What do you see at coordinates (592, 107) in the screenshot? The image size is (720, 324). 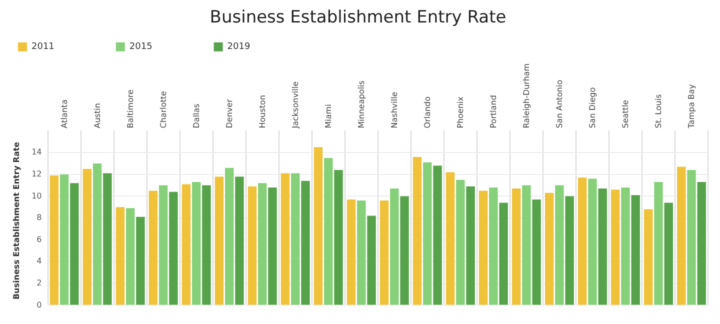 I see `x-tick-label: San Diego` at bounding box center [592, 107].